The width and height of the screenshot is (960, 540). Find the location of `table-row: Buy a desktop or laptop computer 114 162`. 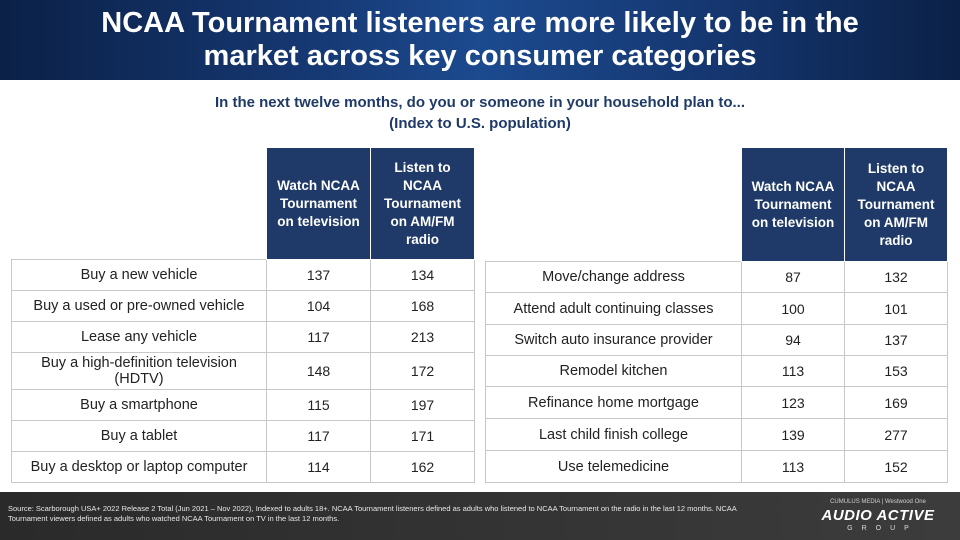

table-row: Buy a desktop or laptop computer 114 162 is located at coordinates (243, 467).